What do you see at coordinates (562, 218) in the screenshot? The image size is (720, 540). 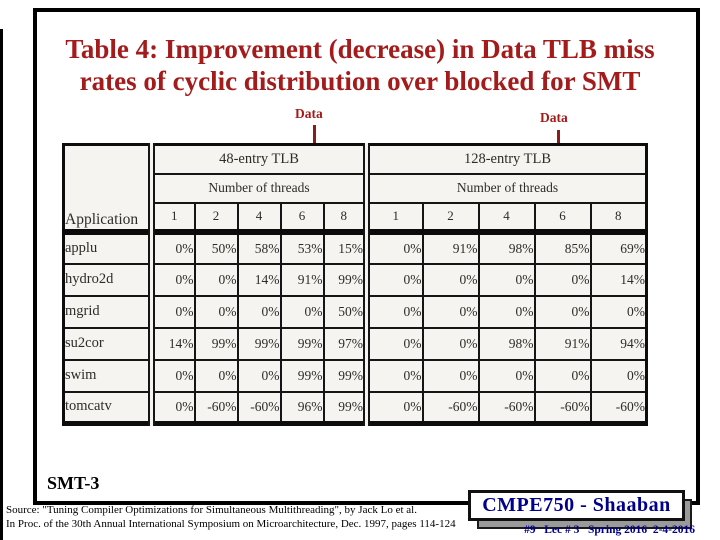 I see `thread-count-128-6: 6` at bounding box center [562, 218].